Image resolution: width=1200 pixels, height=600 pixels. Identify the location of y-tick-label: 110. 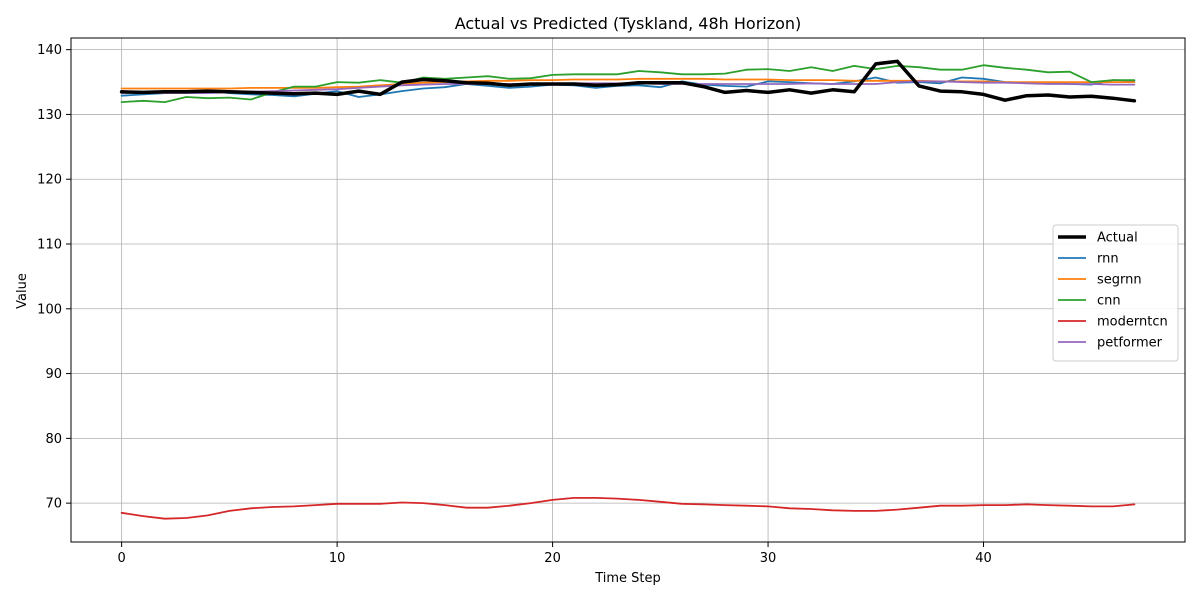
(49, 245).